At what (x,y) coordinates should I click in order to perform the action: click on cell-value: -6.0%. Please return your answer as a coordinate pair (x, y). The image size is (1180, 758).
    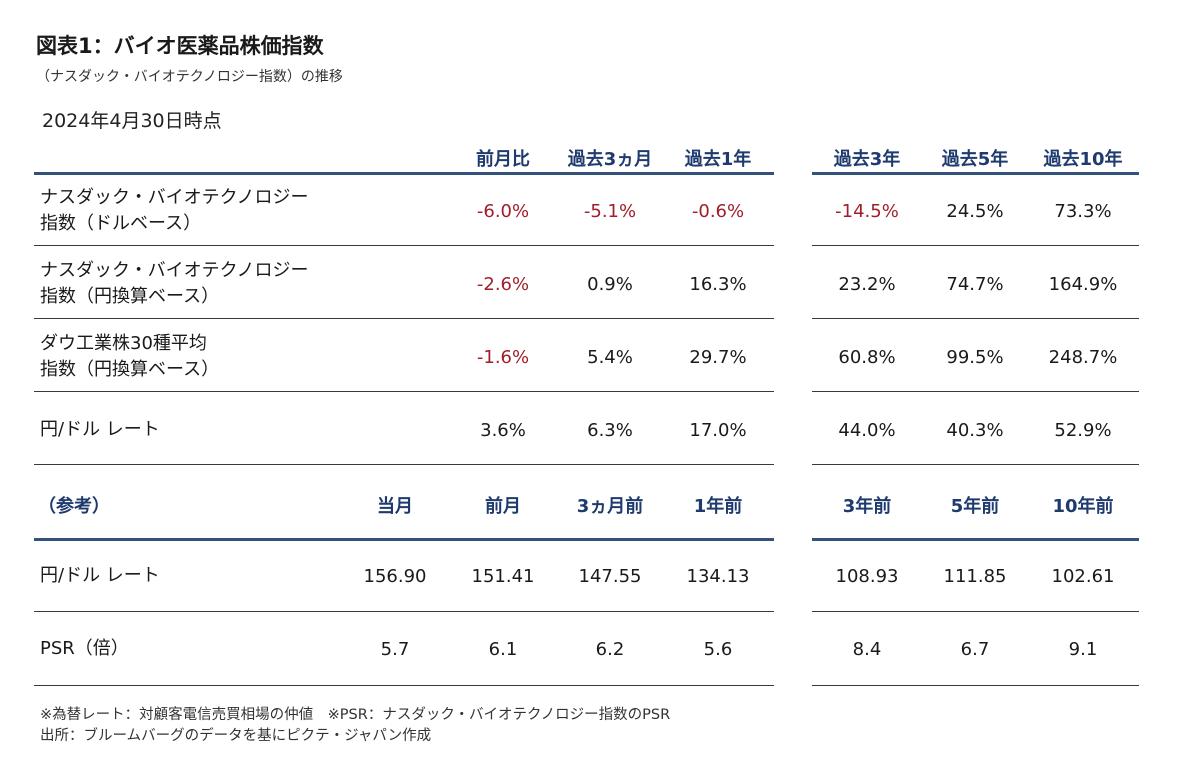
    Looking at the image, I should click on (503, 211).